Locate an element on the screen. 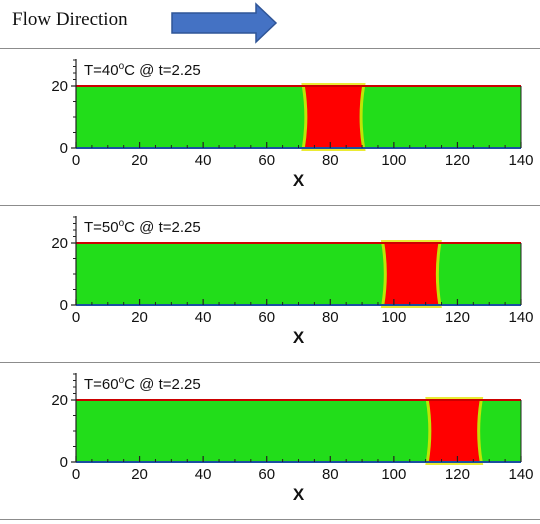 This screenshot has height=524, width=540. flow-direction-label: Flow Direction is located at coordinates (70, 19).